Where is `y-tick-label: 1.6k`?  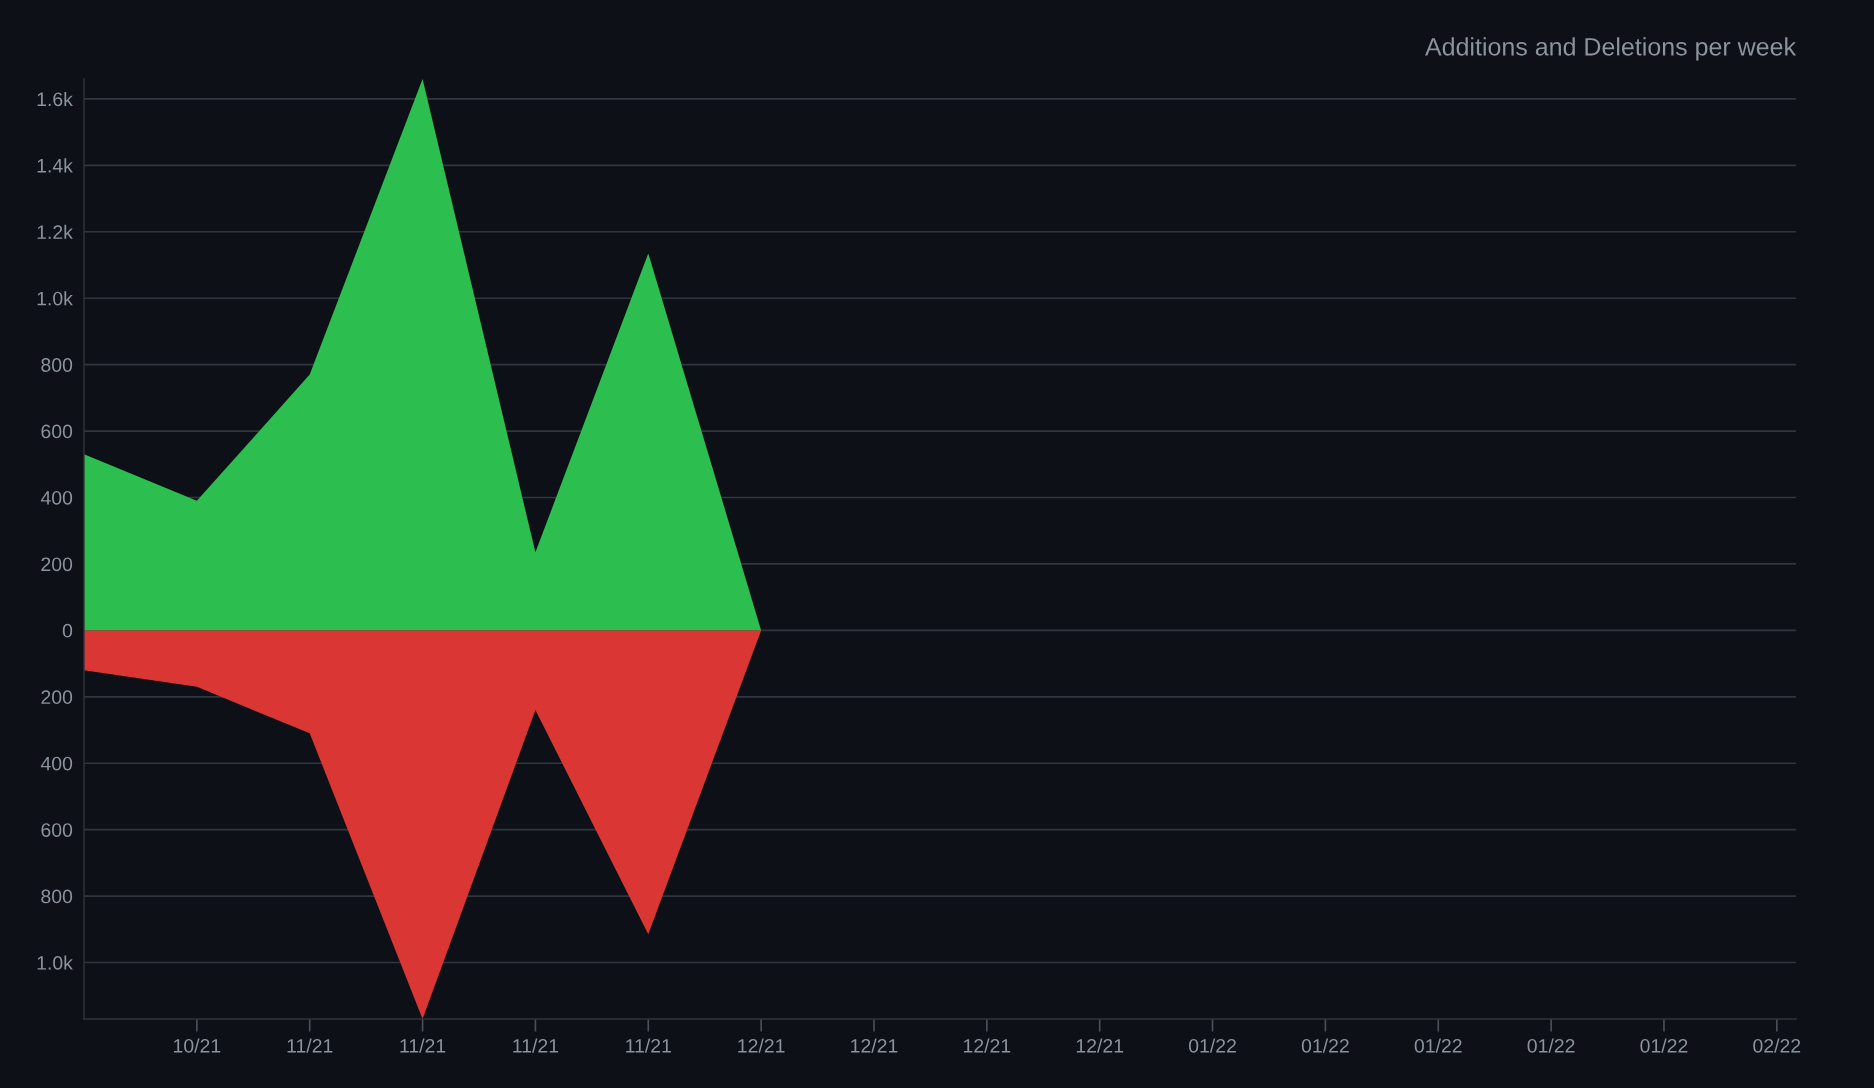 y-tick-label: 1.6k is located at coordinates (55, 99).